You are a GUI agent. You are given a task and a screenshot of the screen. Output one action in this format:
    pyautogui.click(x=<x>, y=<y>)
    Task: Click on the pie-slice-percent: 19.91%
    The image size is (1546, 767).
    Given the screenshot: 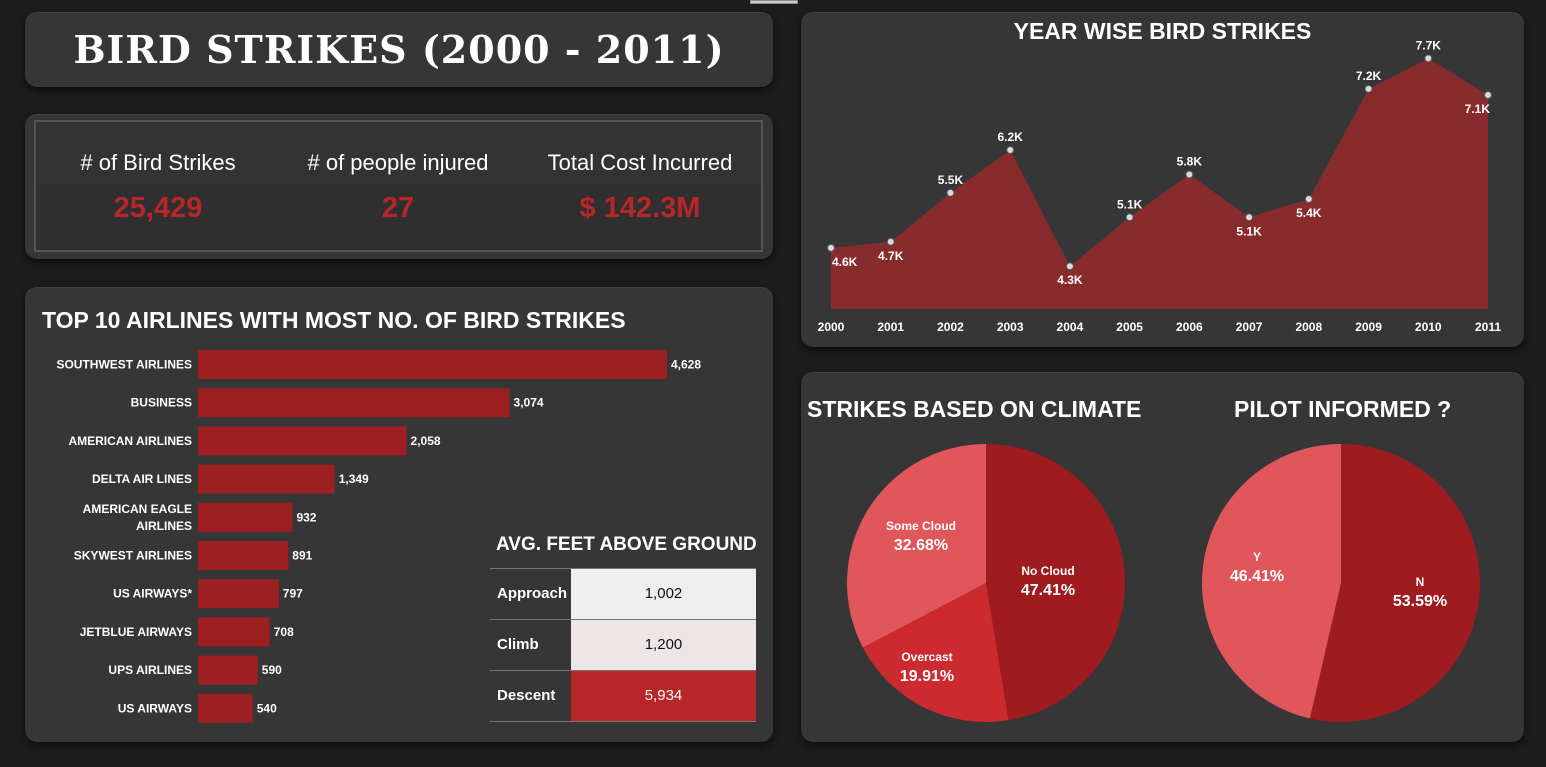 What is the action you would take?
    pyautogui.click(x=927, y=676)
    